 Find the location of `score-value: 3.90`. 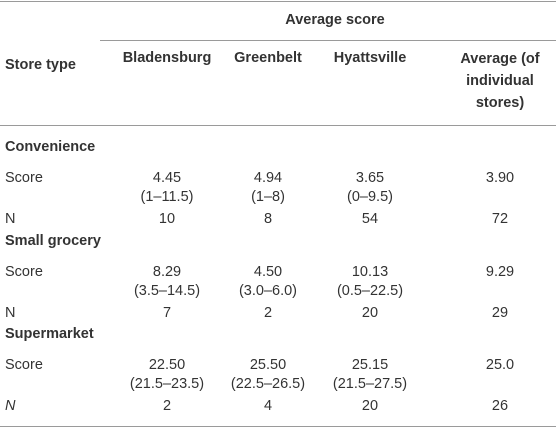

score-value: 3.90 is located at coordinates (500, 178).